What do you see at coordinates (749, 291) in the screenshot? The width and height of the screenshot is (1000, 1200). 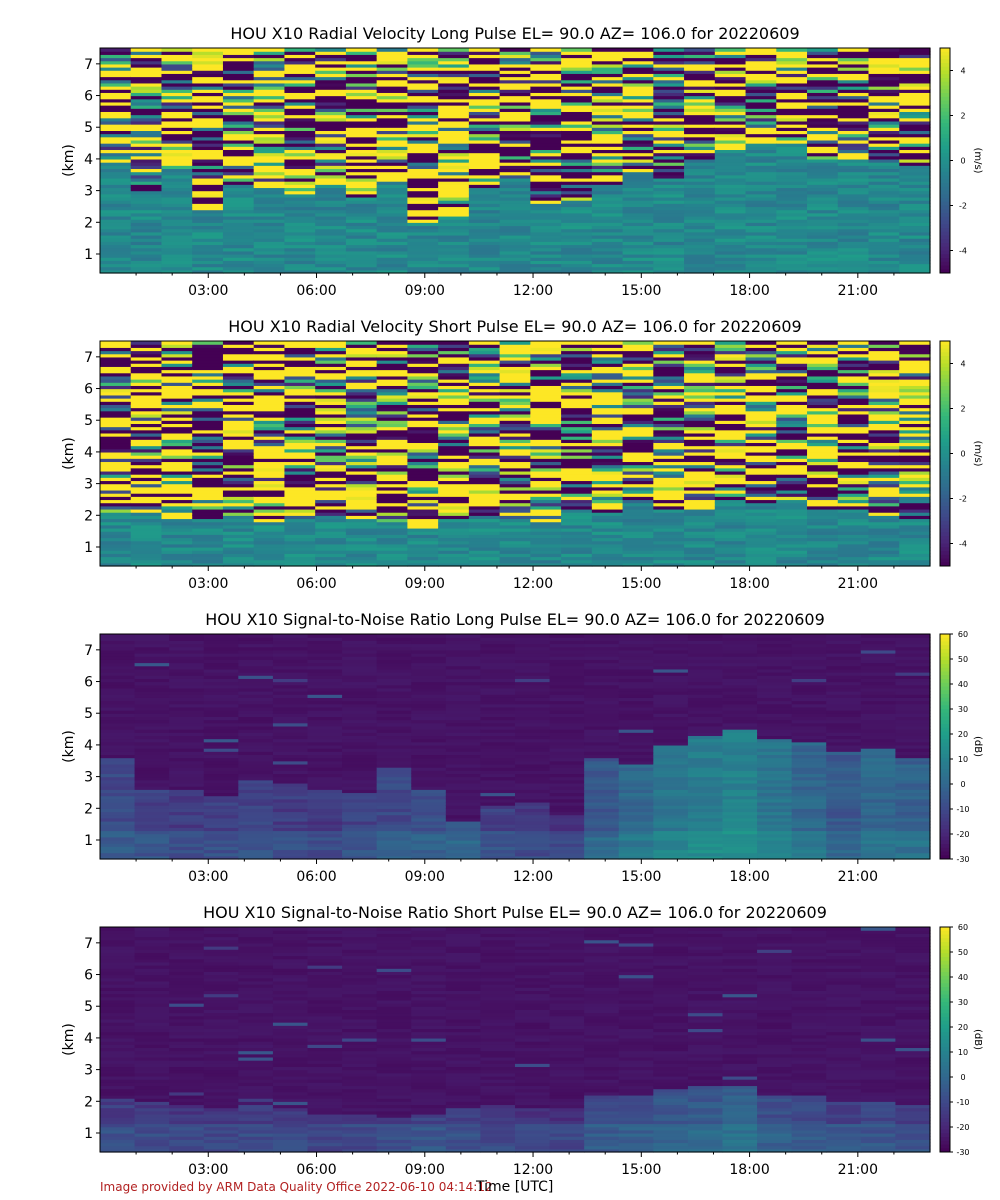 I see `x-tick-label: 18:00` at bounding box center [749, 291].